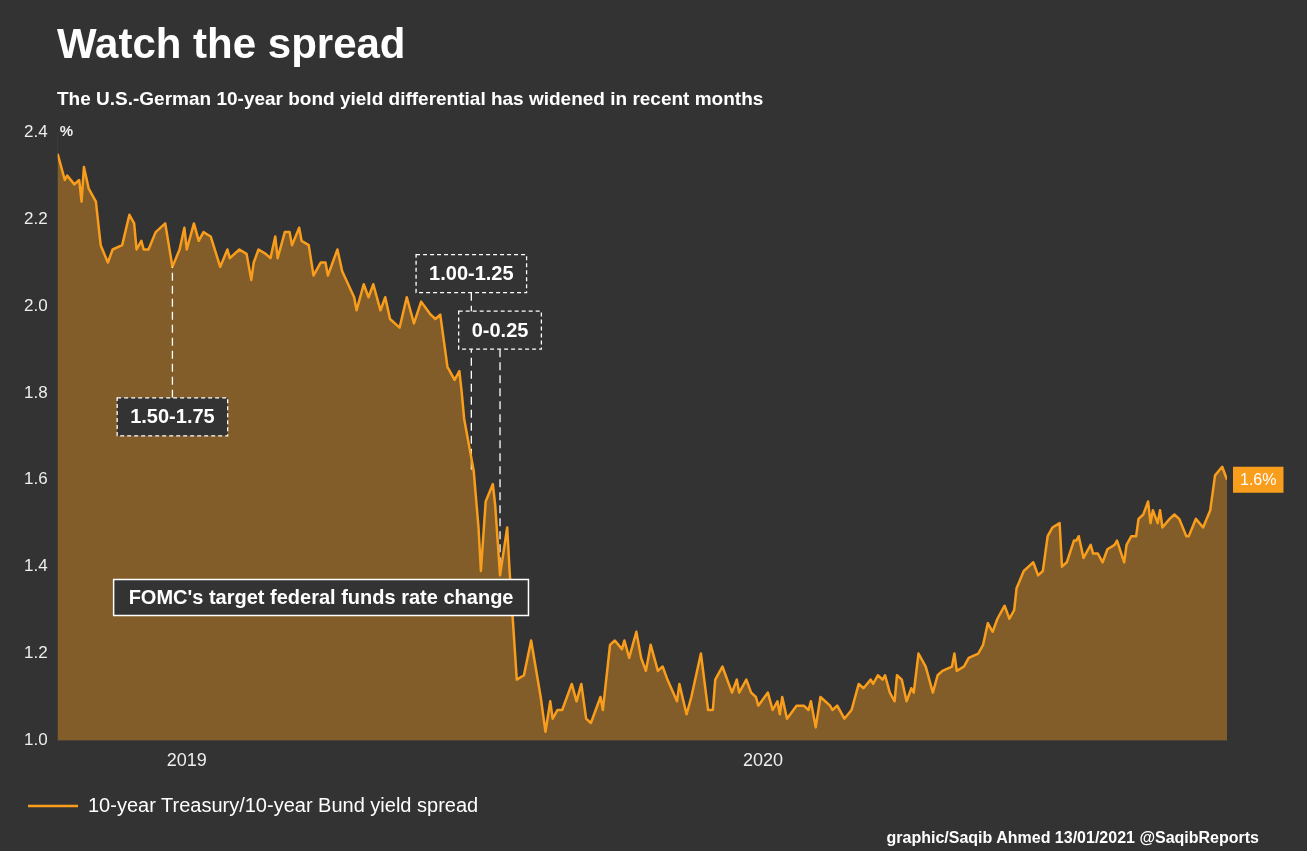 This screenshot has width=1307, height=851. I want to click on y-tick-label: 1.8, so click(35, 392).